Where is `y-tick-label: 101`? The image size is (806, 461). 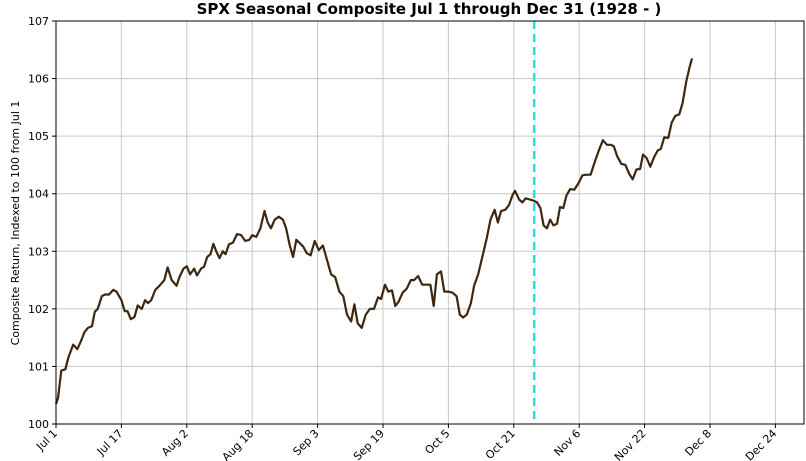 y-tick-label: 101 is located at coordinates (38, 366).